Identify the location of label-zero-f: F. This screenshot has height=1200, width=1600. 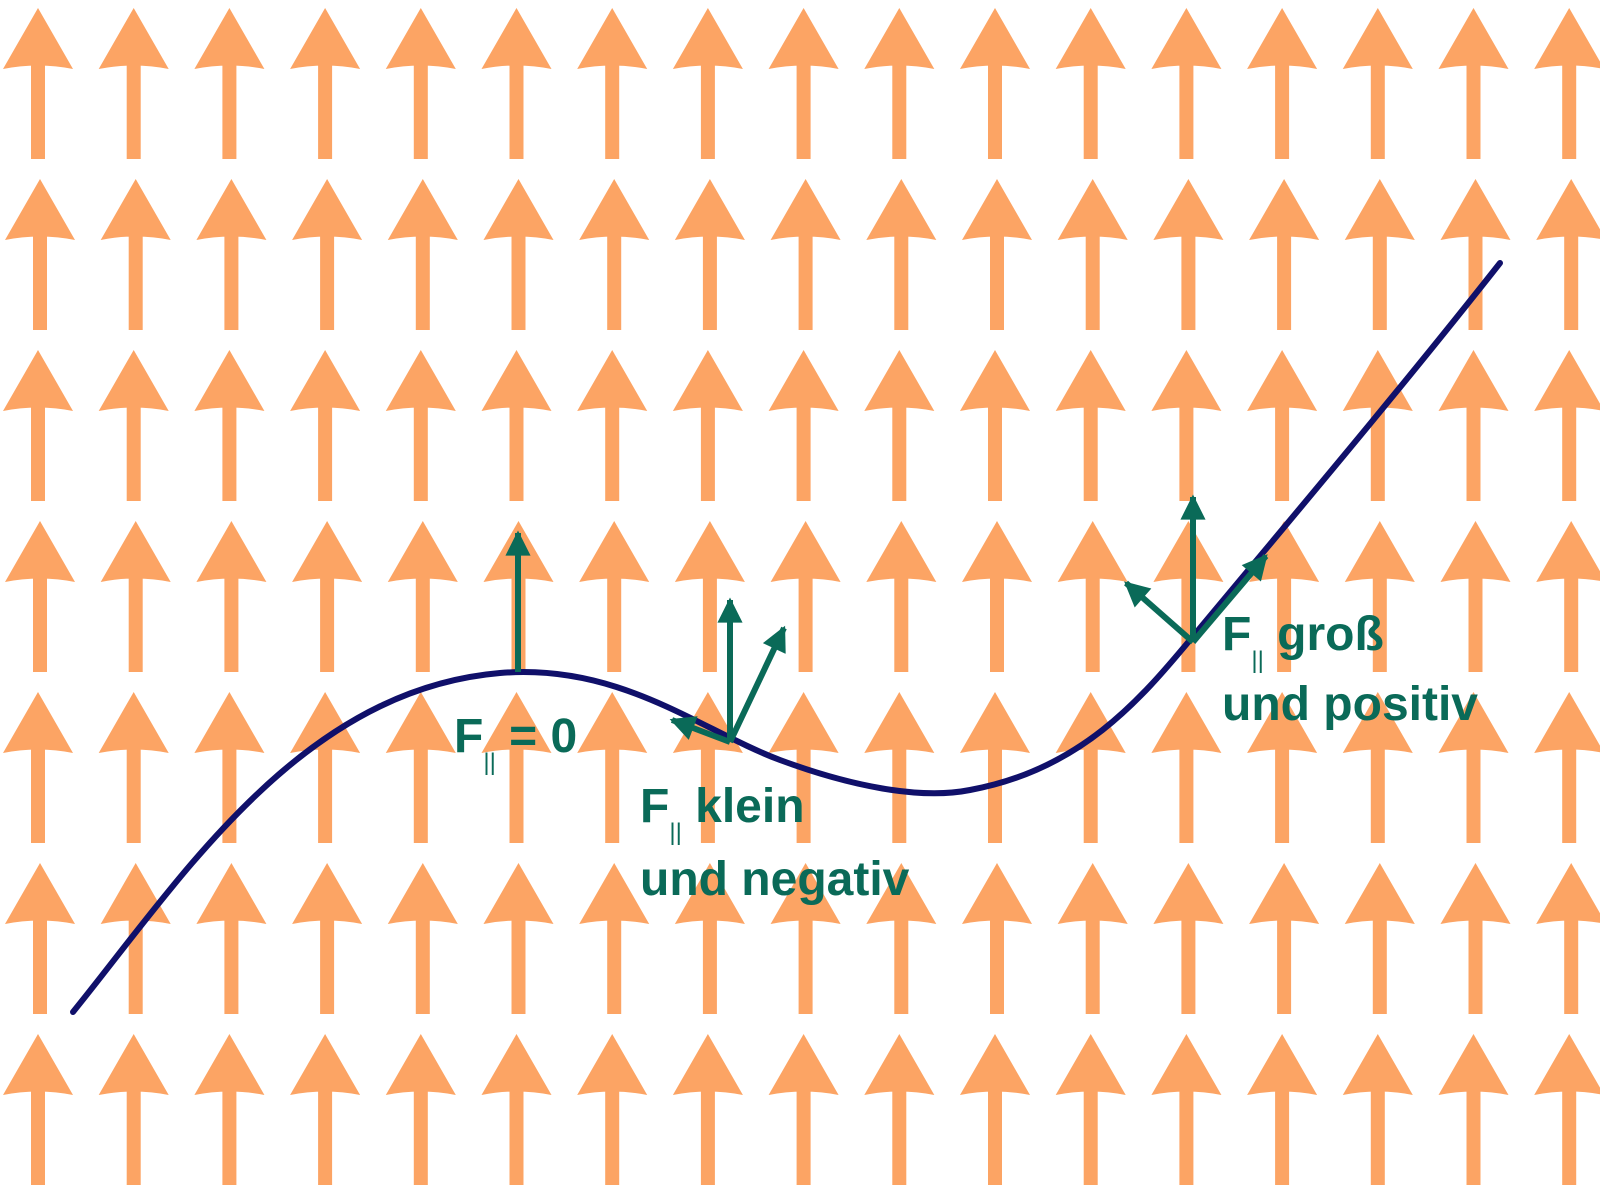
(468, 736).